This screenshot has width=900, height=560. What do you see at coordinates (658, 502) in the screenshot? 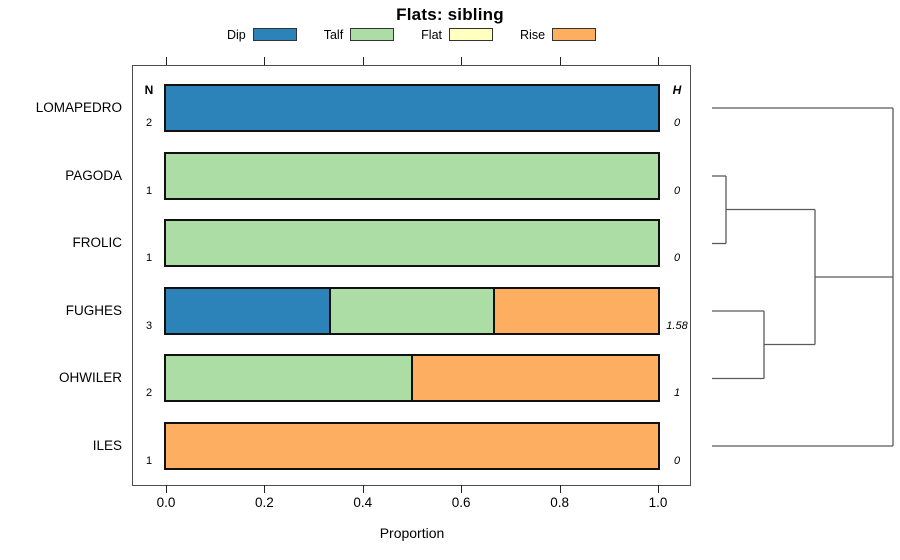
I see `x-tick-label: 1.0` at bounding box center [658, 502].